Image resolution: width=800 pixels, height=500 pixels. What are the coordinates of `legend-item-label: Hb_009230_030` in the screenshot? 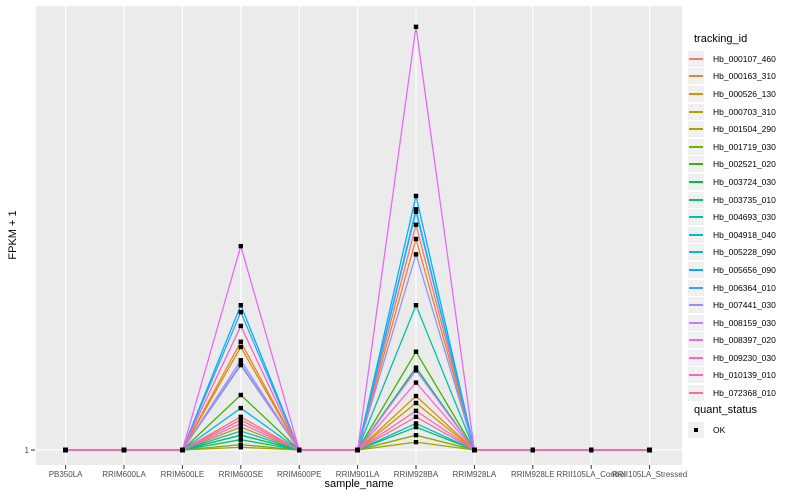 It's located at (744, 357).